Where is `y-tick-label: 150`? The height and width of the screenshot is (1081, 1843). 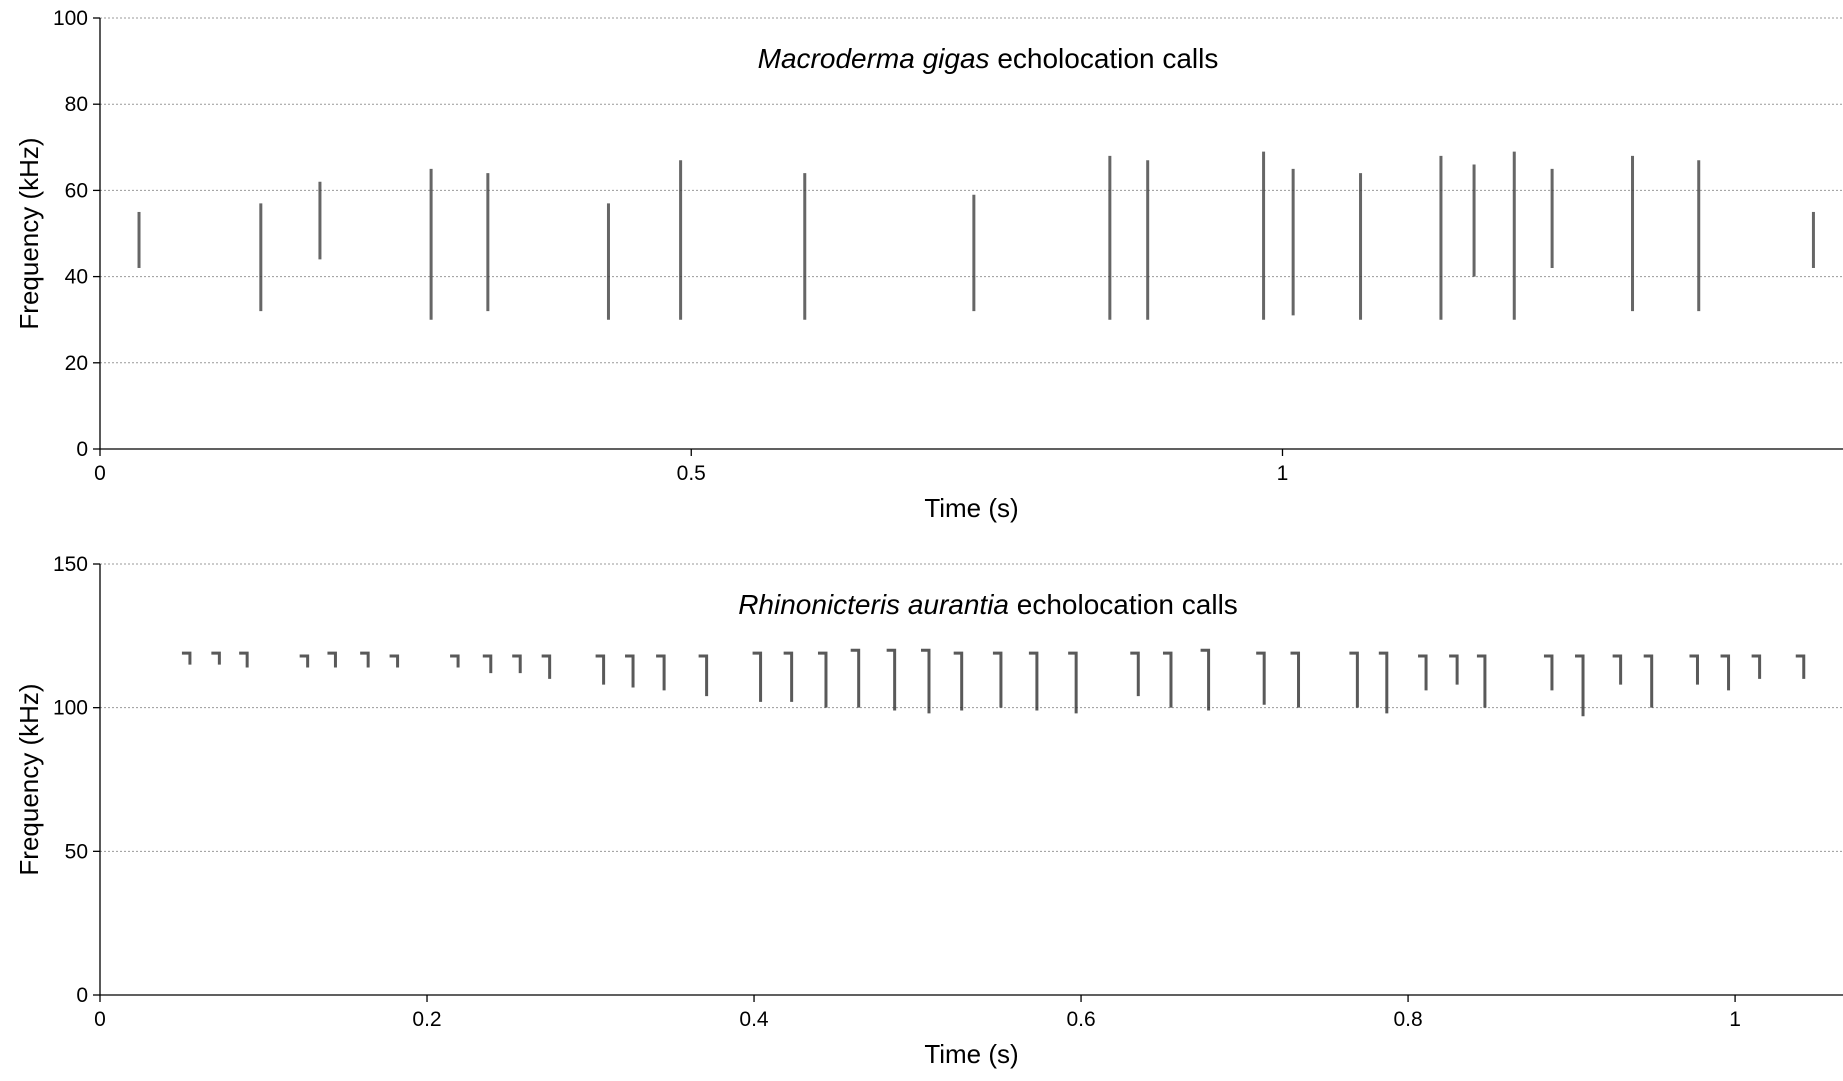 y-tick-label: 150 is located at coordinates (70, 564).